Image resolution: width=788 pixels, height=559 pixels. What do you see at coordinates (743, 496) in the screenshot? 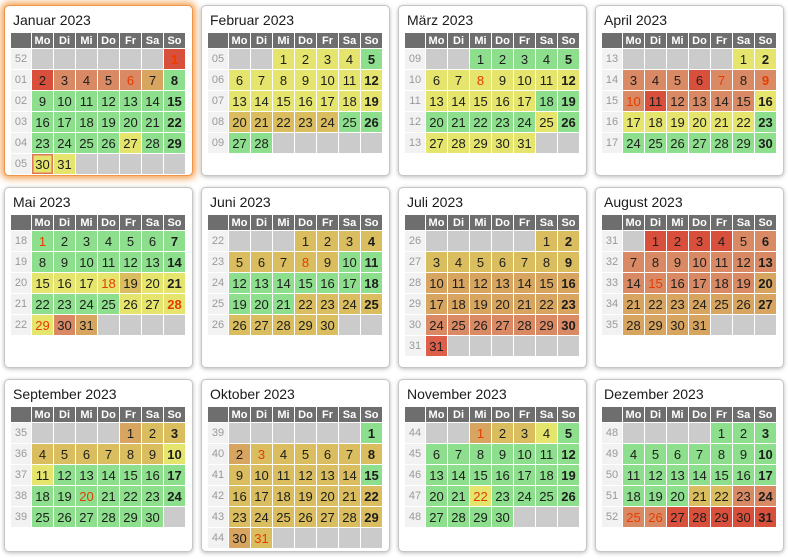
I see `day-cell: 23` at bounding box center [743, 496].